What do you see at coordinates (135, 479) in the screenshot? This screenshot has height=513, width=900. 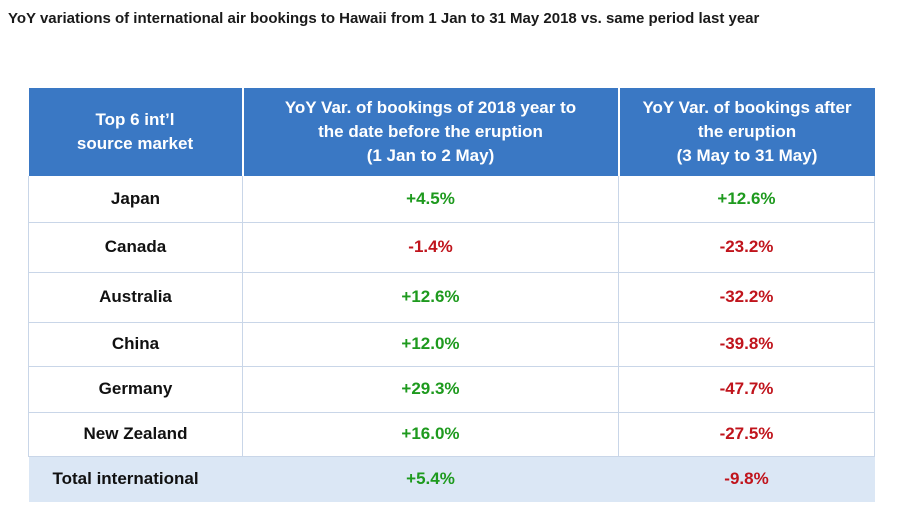 I see `total-market-cell: Total international` at bounding box center [135, 479].